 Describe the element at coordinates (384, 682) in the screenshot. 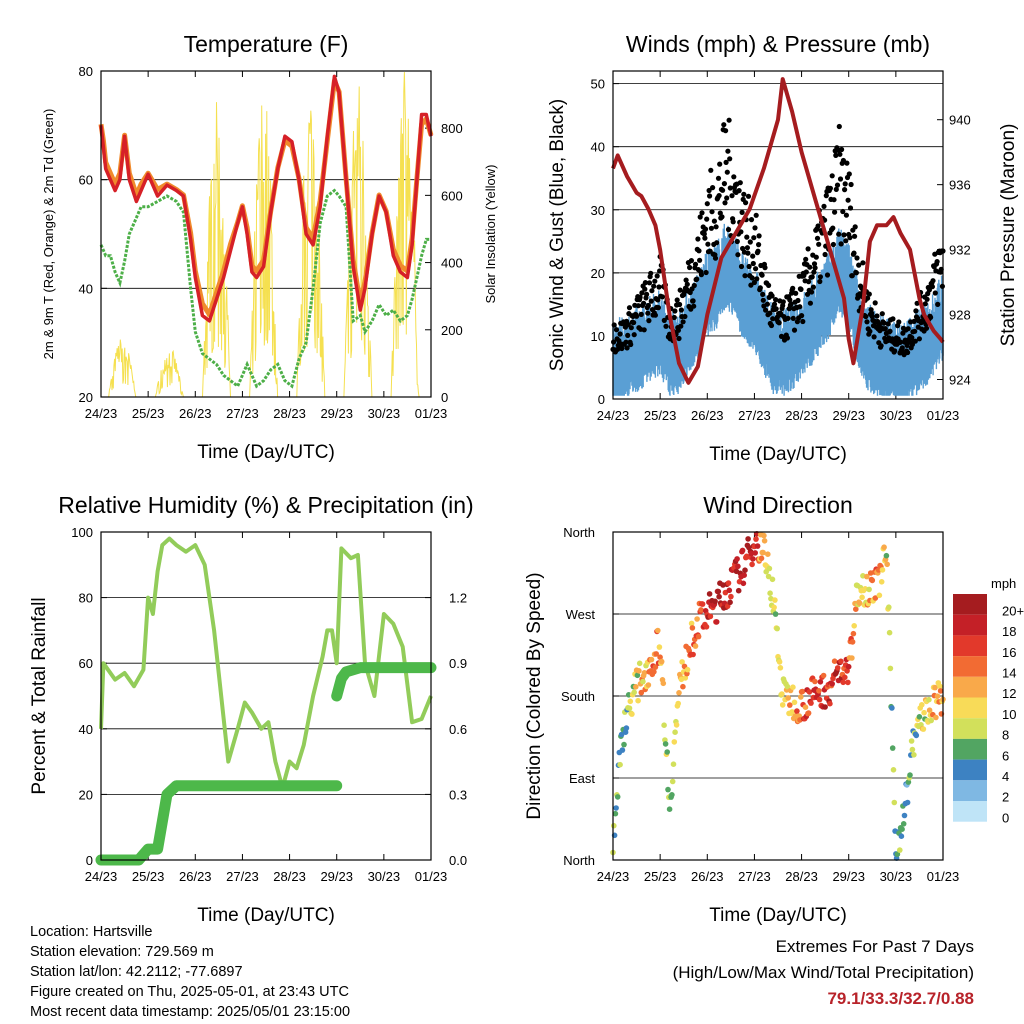

I see `precip-line-recent` at that location.